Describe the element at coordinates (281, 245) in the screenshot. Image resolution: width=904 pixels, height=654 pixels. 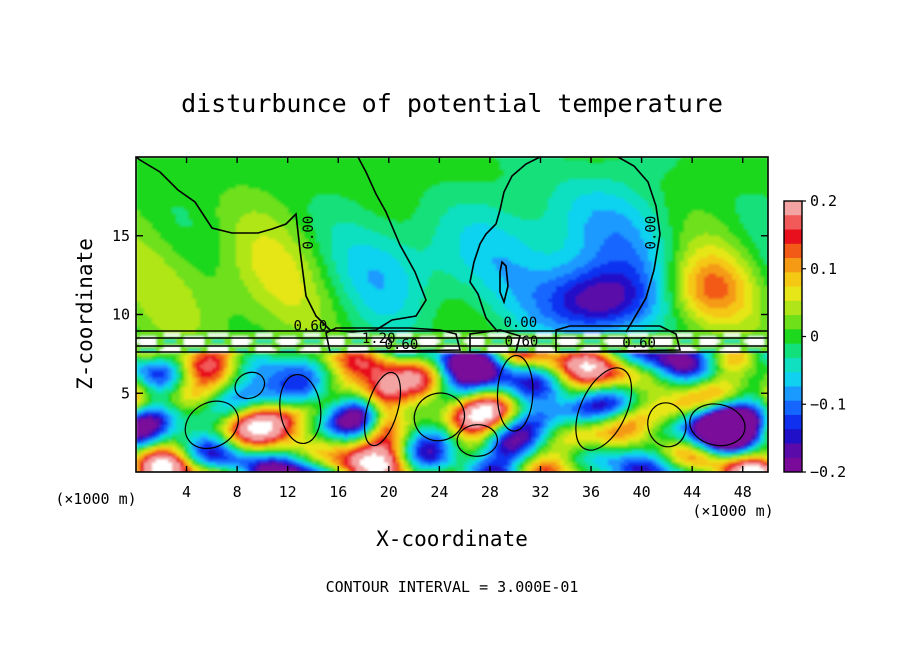
I see `zero-contour-left` at that location.